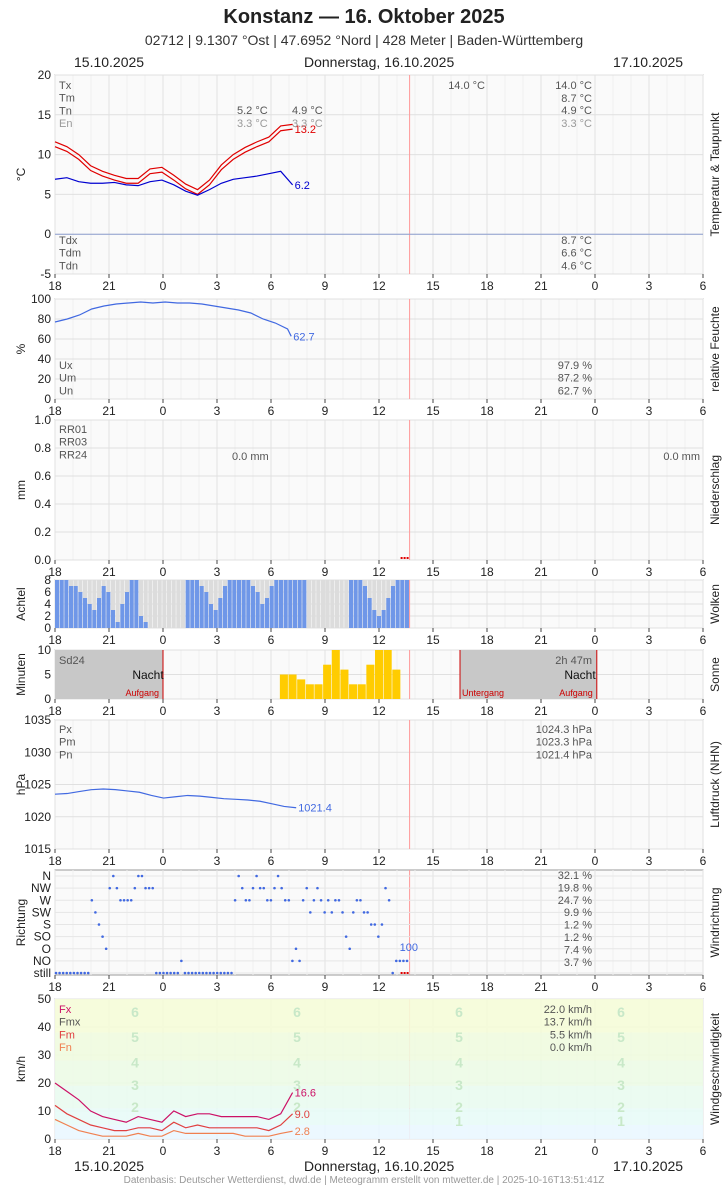  I want to click on series-min-wind, so click(173, 1127).